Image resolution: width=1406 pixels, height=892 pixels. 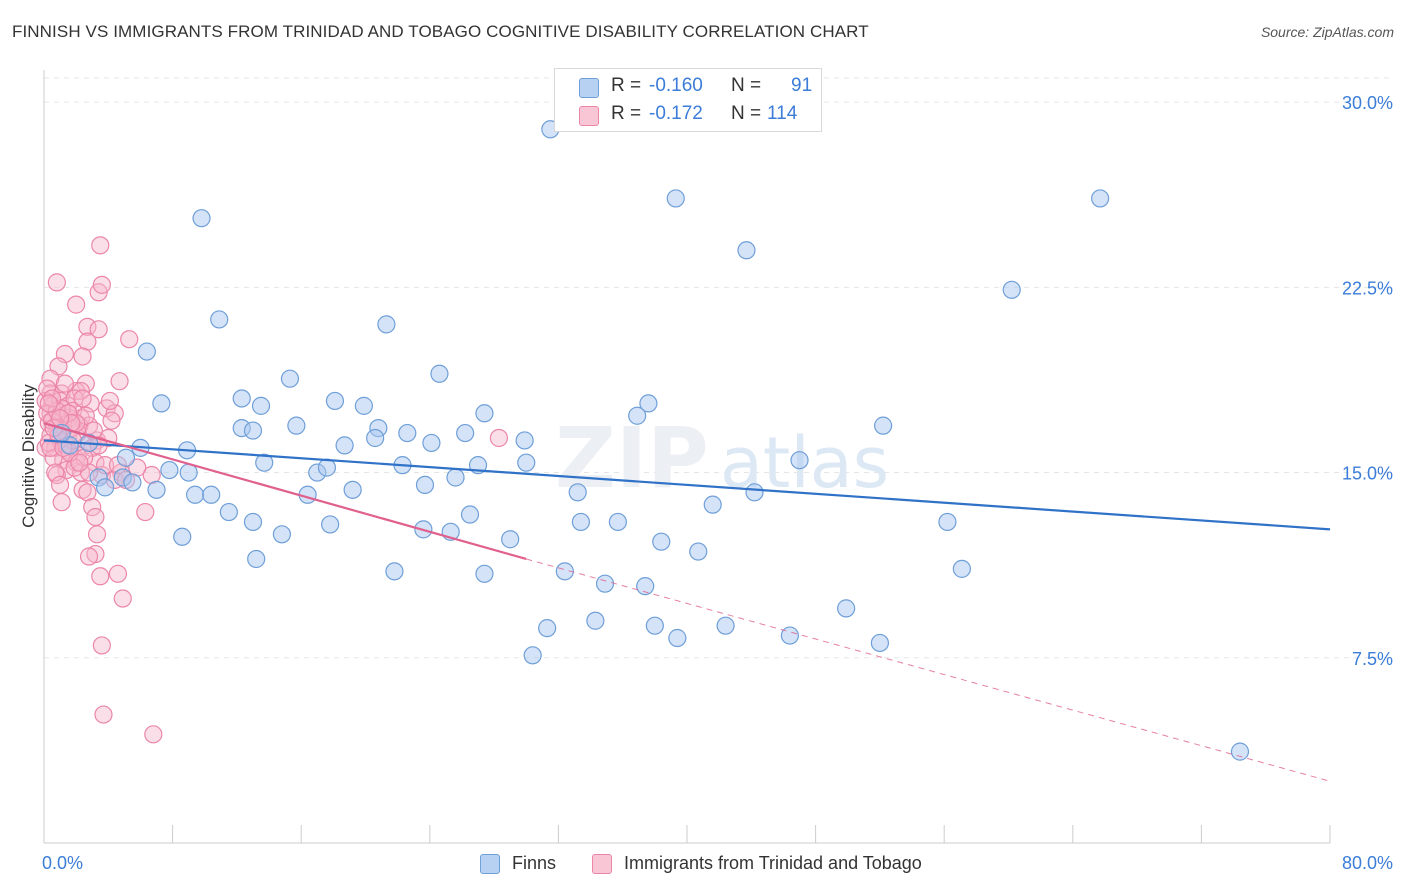 I want to click on watermark-layer: ZIPatlas, so click(x=722, y=458).